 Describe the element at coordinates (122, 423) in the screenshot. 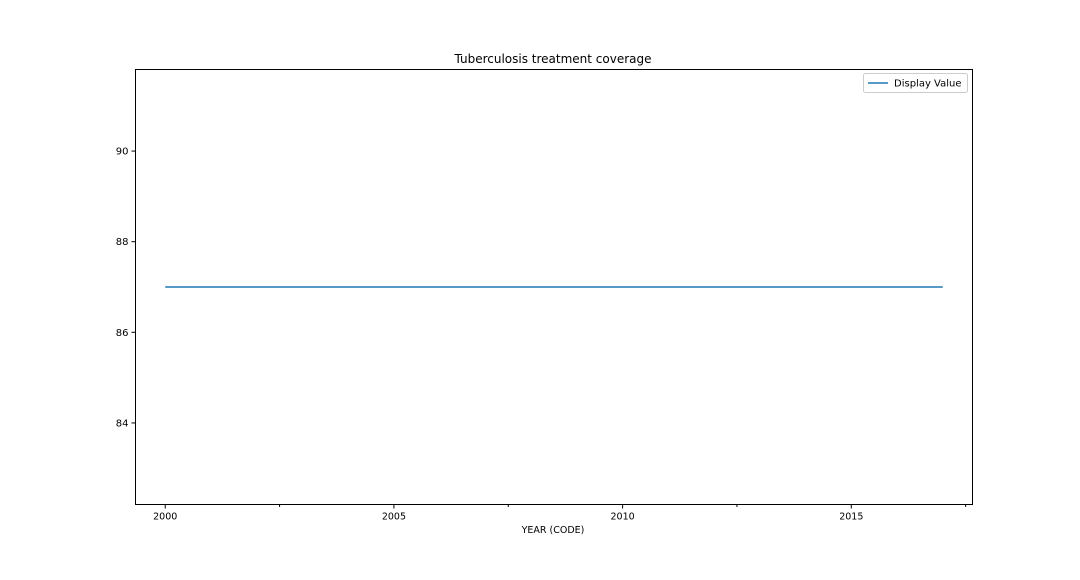

I see `y-tick-label: 84` at that location.